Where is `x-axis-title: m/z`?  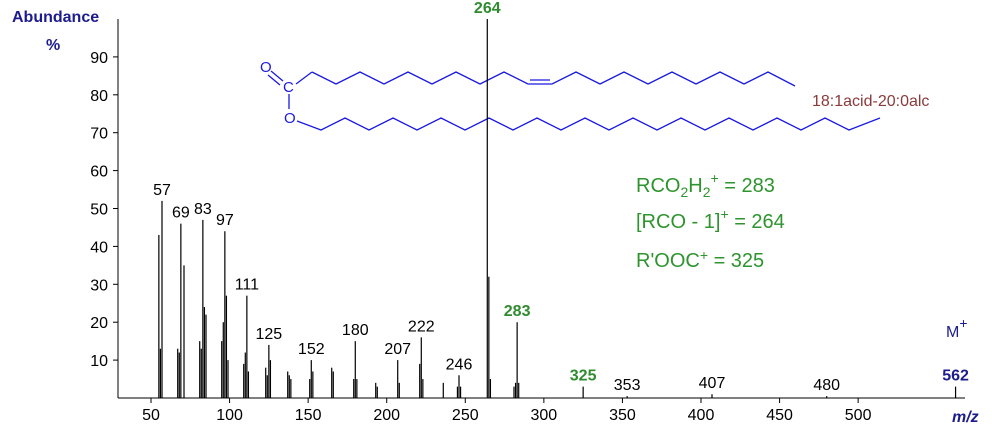
x-axis-title: m/z is located at coordinates (965, 417).